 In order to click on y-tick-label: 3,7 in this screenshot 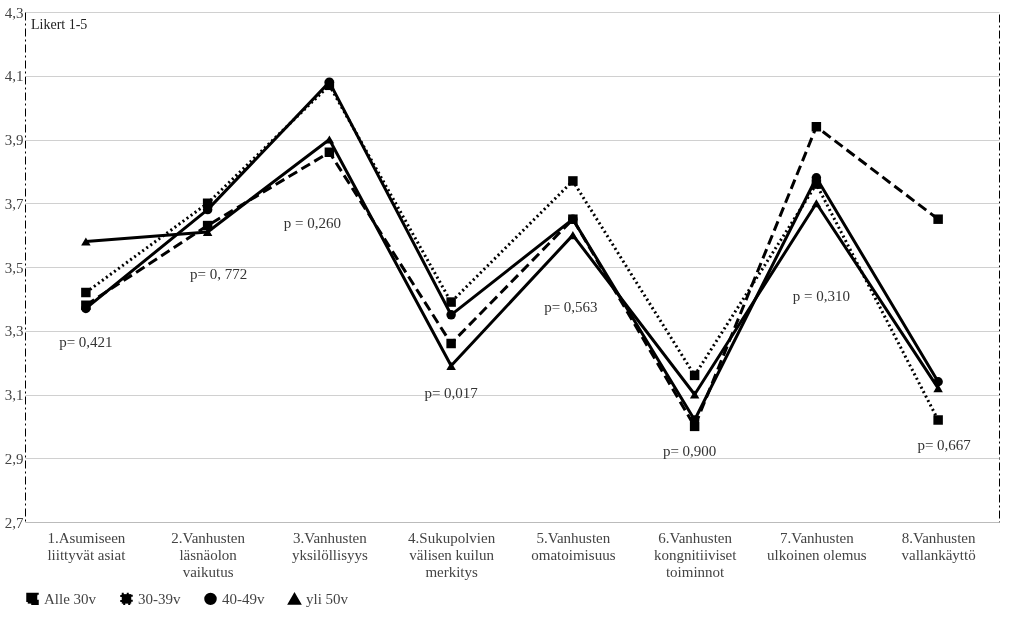, I will do `click(14, 203)`.